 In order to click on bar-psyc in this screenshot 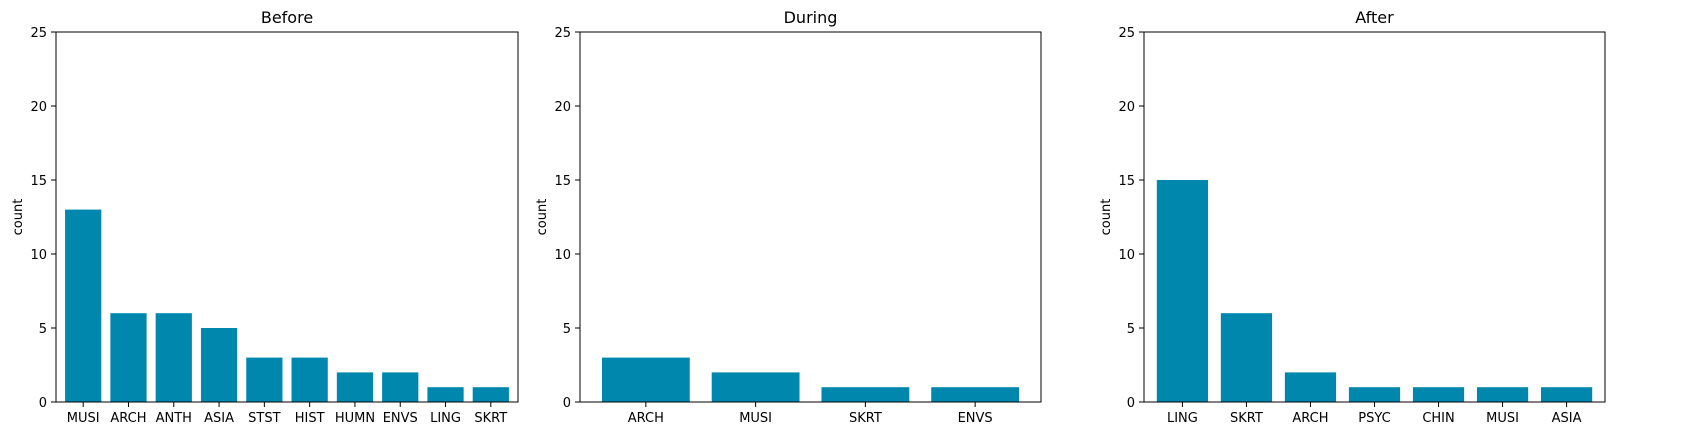, I will do `click(1374, 394)`.